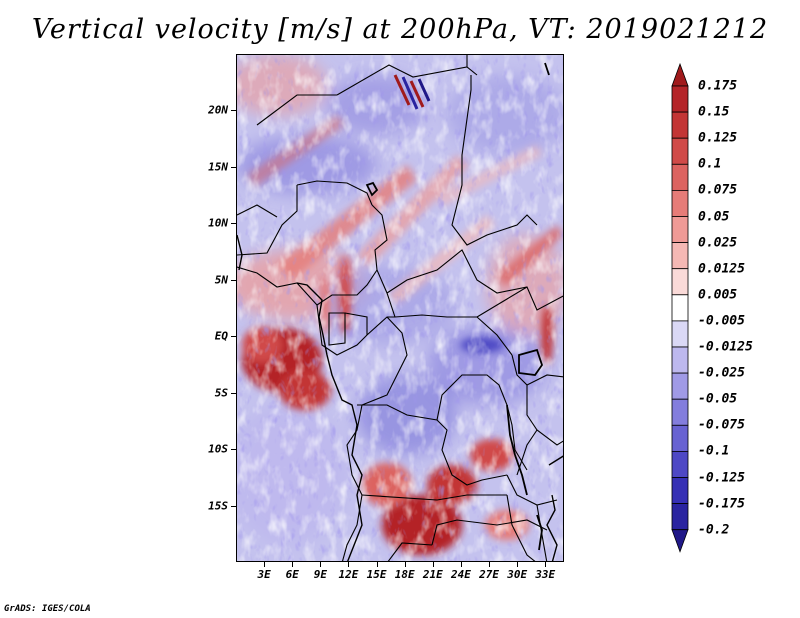  I want to click on lat-tick-label: 5N, so click(221, 280).